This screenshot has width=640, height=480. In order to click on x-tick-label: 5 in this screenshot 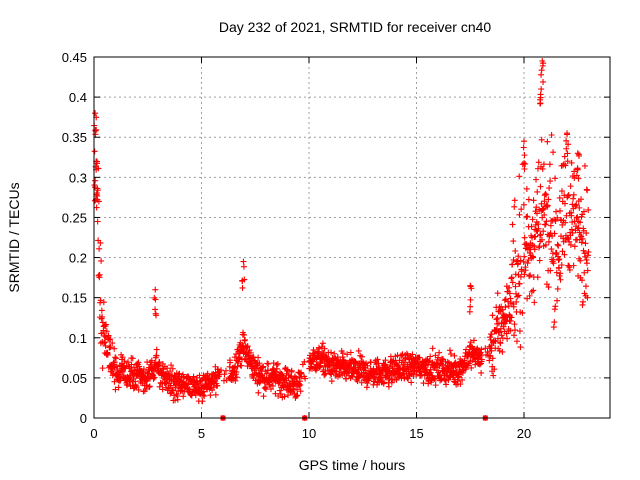, I will do `click(201, 433)`.